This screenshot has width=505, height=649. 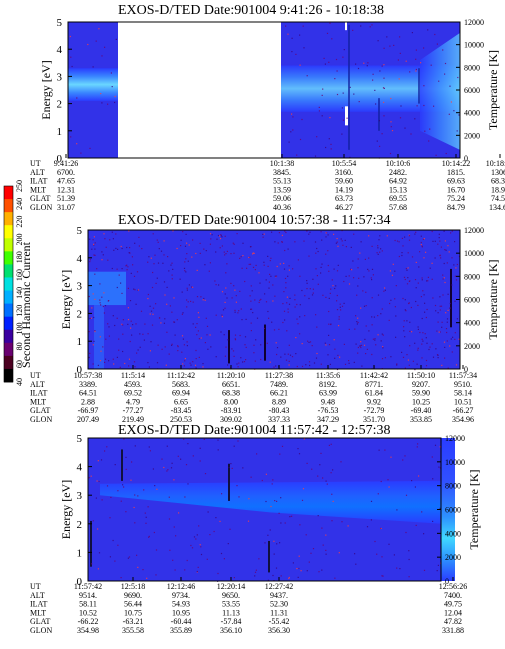 What do you see at coordinates (181, 410) in the screenshot?
I see `orbit-value: -83.45` at bounding box center [181, 410].